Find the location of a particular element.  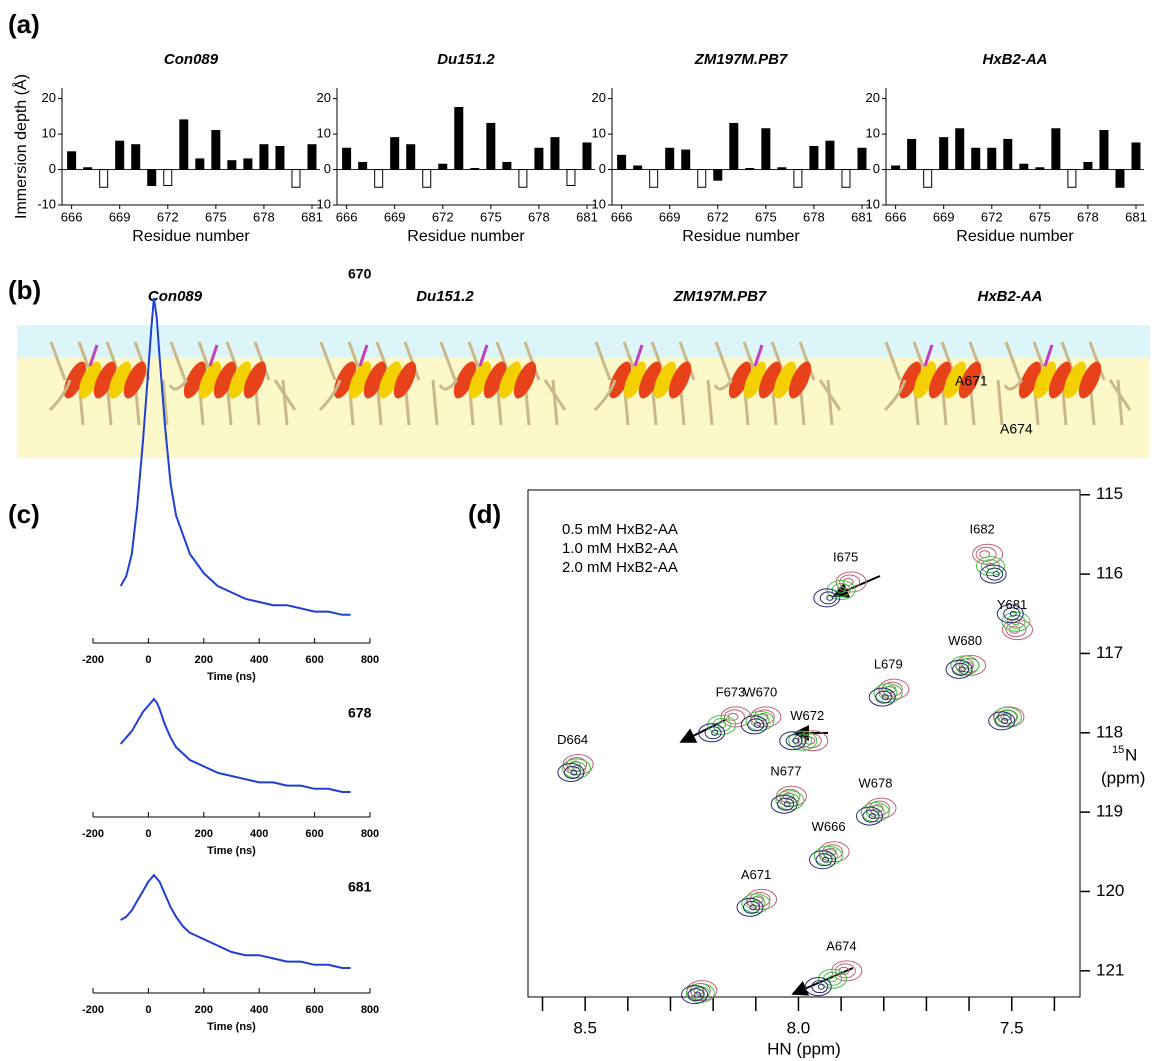

legend-entry: 2.0 mM HxB2-AA is located at coordinates (620, 567).